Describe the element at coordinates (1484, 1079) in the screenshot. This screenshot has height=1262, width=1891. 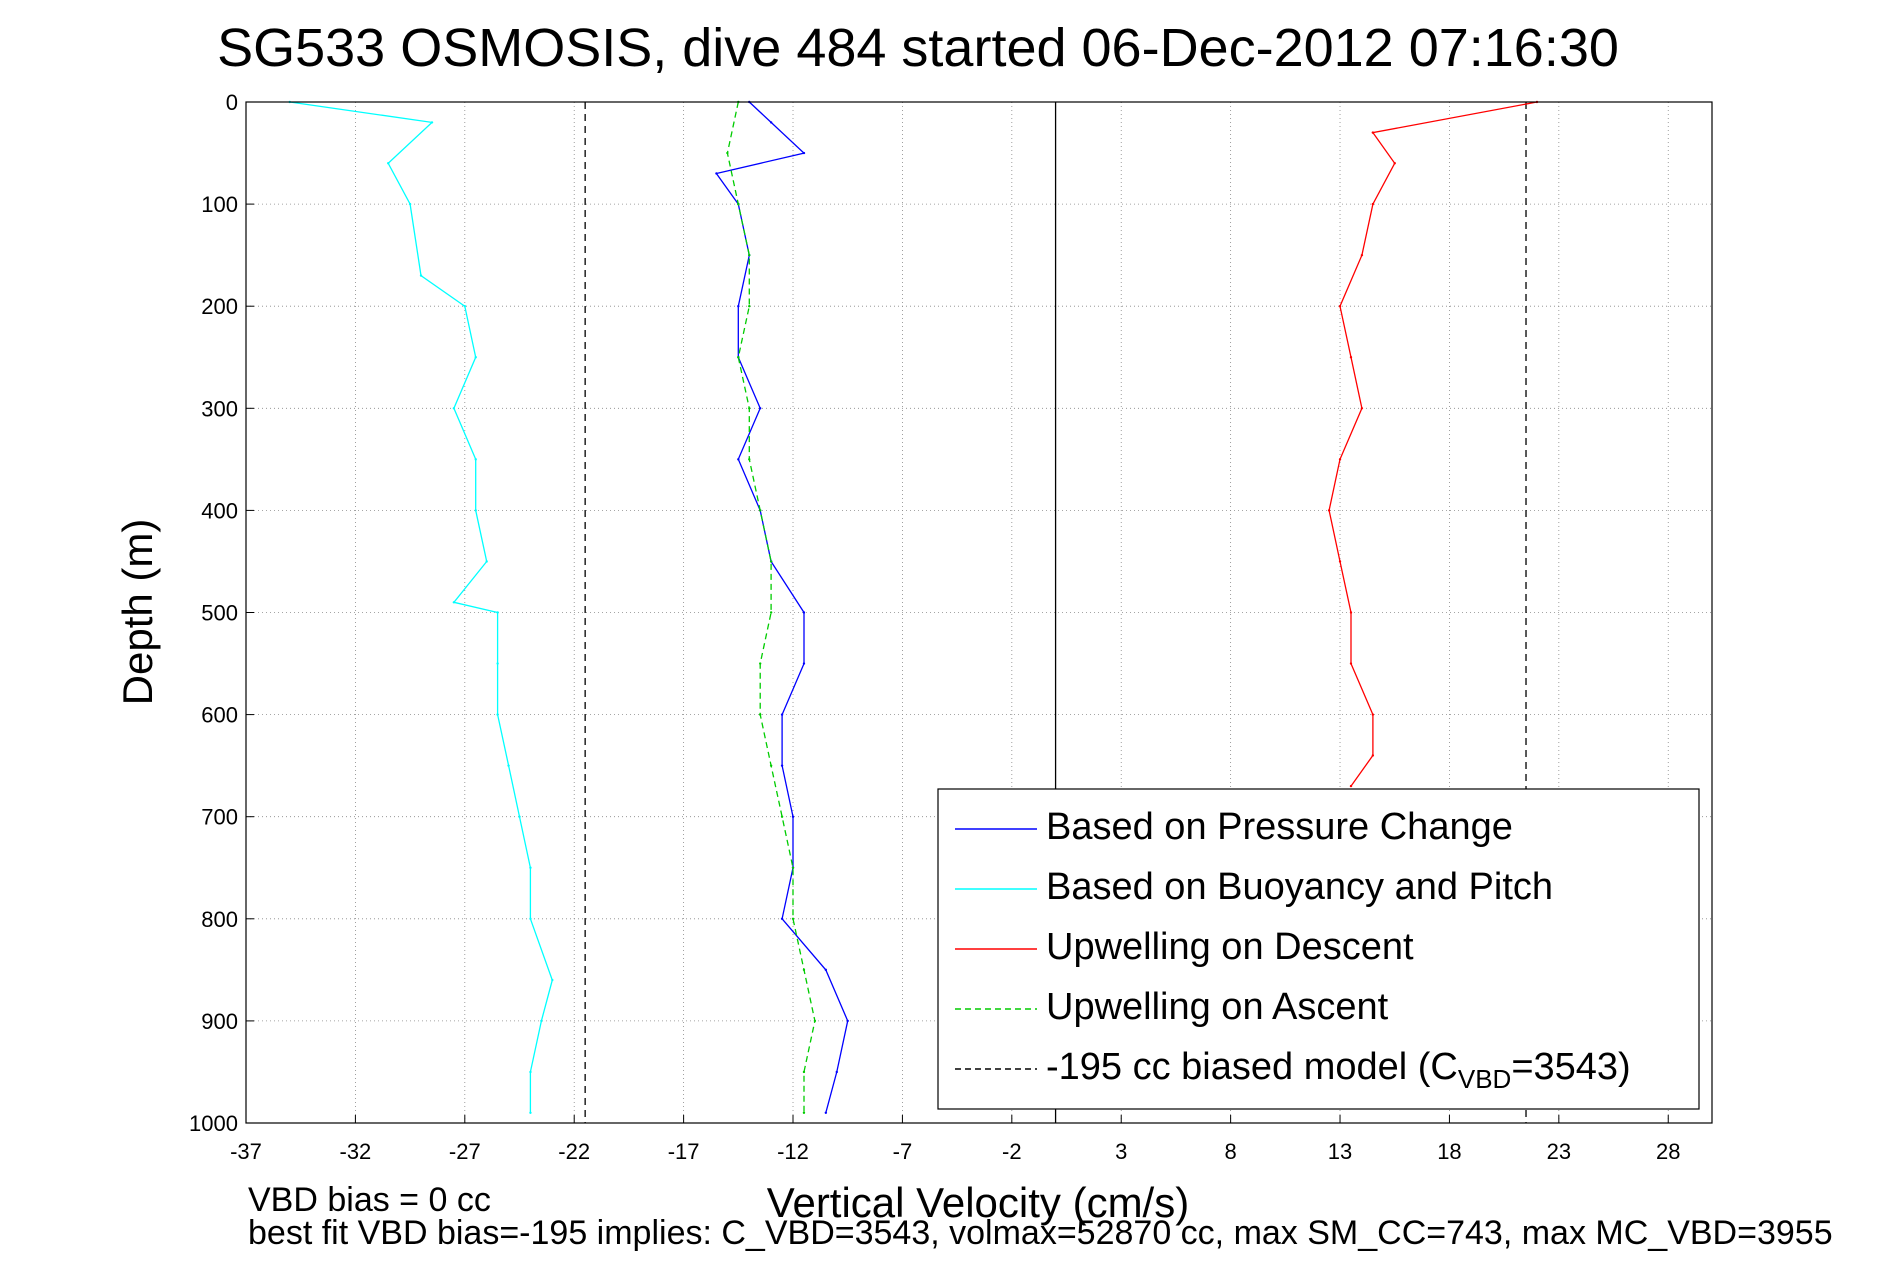
I see `legend-model-subscript: VBD` at that location.